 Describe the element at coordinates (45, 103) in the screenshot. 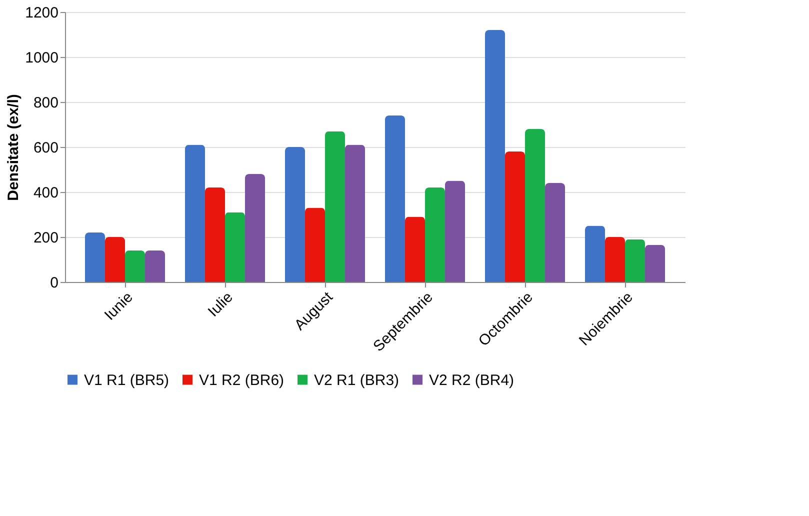

I see `y-tick-label: 800` at that location.